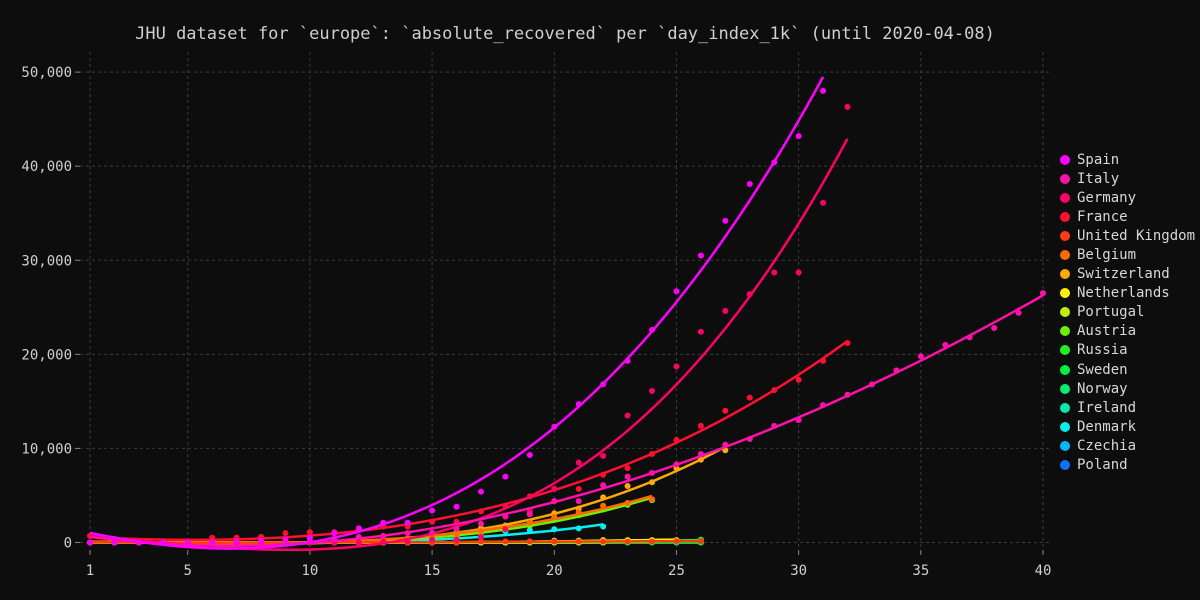 The width and height of the screenshot is (1200, 600). I want to click on legend-label: Belgium, so click(1107, 255).